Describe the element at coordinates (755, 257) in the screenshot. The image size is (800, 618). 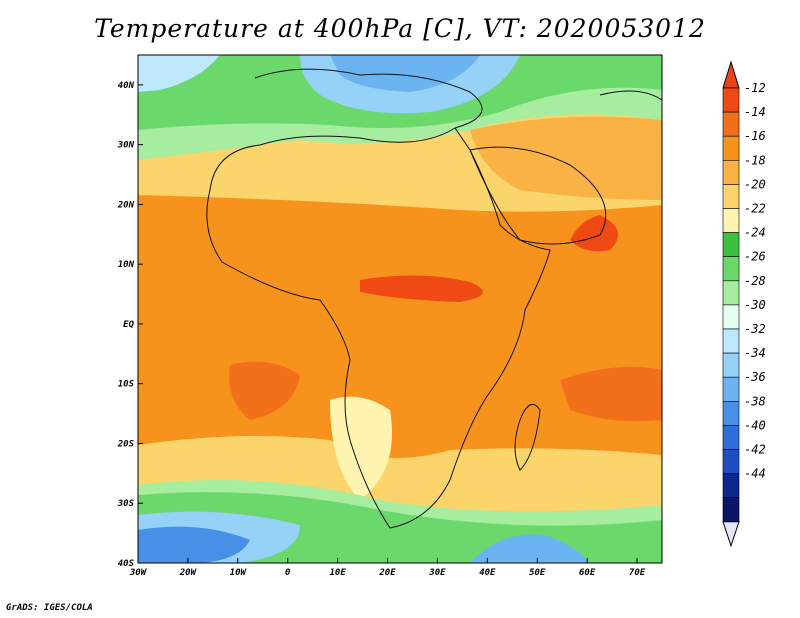
I see `colorbar-label: -26` at that location.